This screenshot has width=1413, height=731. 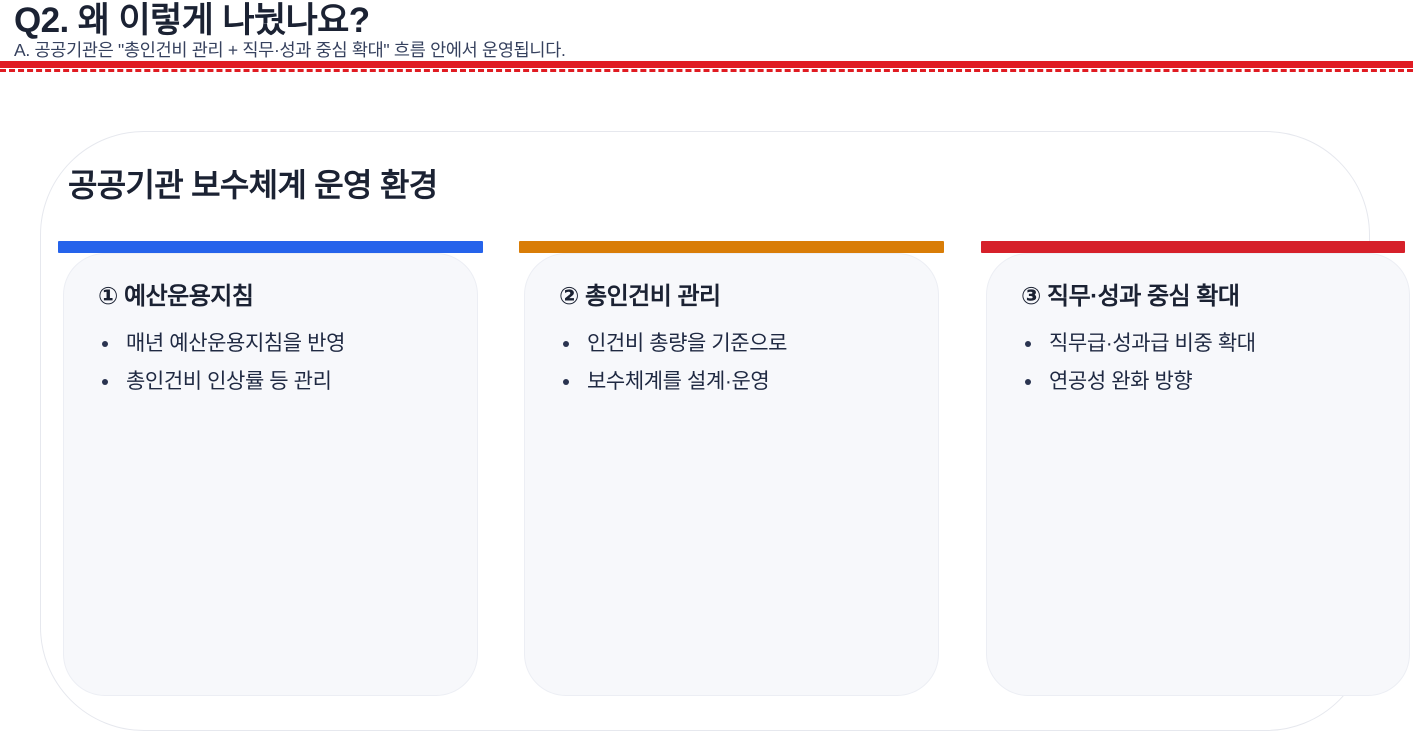 I want to click on bullet-list: 직무급·성과급 비중 확대 연공성 완화 방향, so click(x=1201, y=367).